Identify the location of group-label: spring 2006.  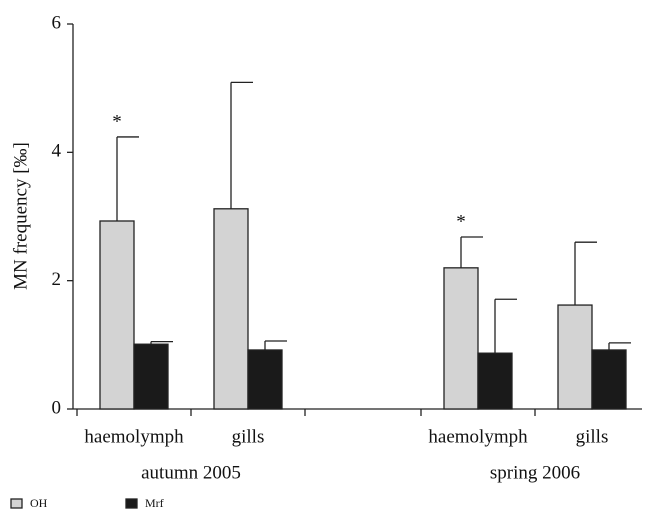
(535, 472).